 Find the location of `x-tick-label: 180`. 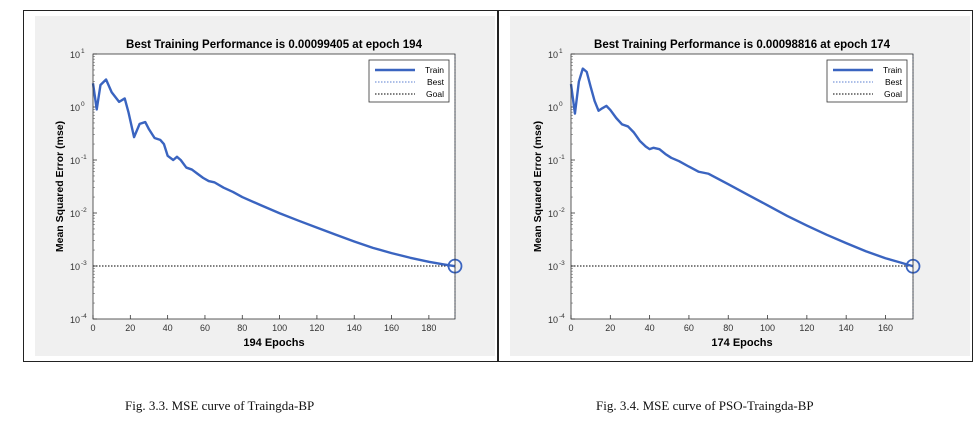

x-tick-label: 180 is located at coordinates (428, 328).